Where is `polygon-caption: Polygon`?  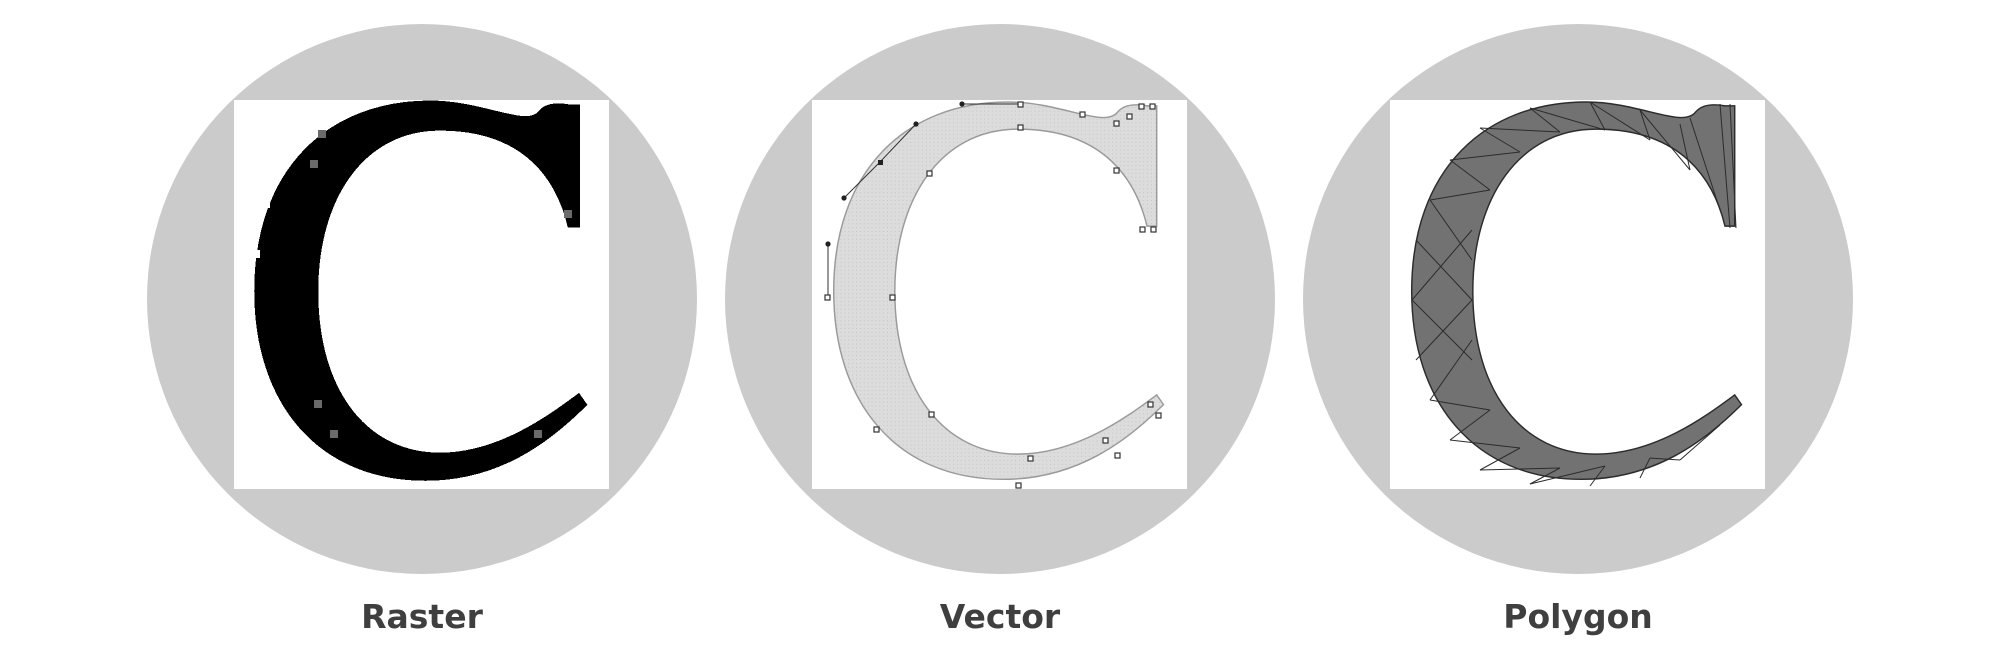 polygon-caption: Polygon is located at coordinates (1578, 616).